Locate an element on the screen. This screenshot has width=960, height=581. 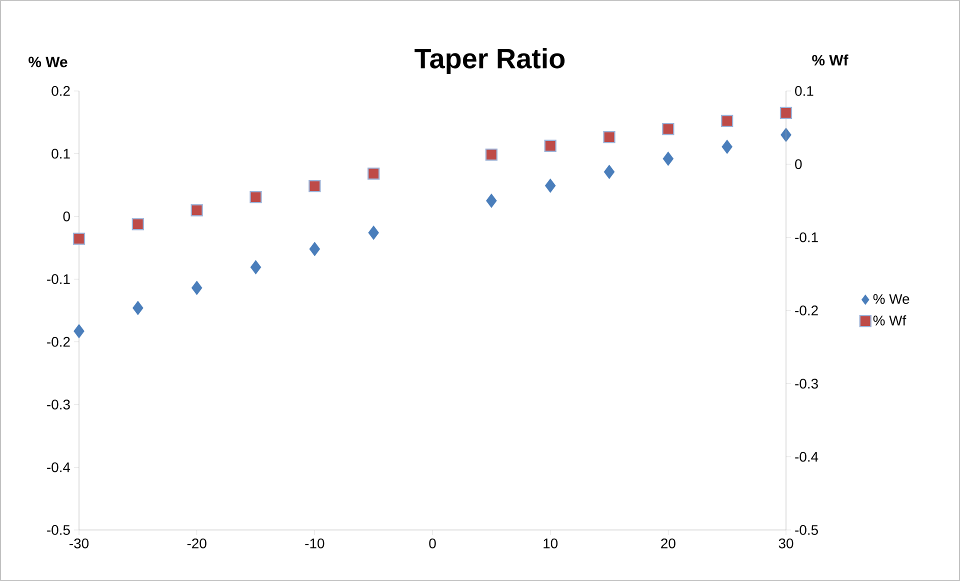
y-tick-label: -0.1 is located at coordinates (58, 279).